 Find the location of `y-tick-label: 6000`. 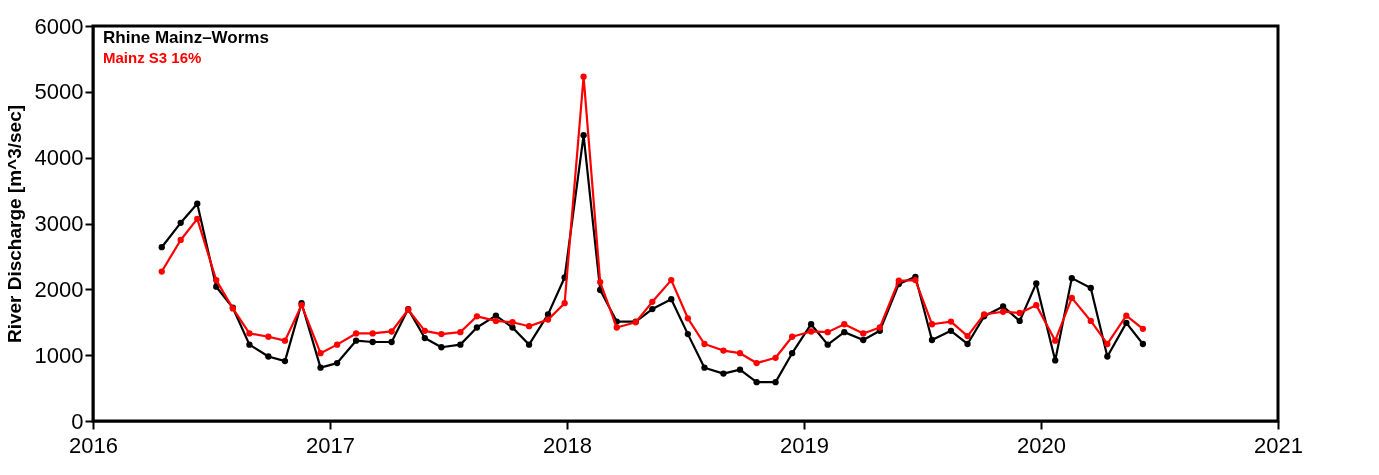

y-tick-label: 6000 is located at coordinates (59, 26).